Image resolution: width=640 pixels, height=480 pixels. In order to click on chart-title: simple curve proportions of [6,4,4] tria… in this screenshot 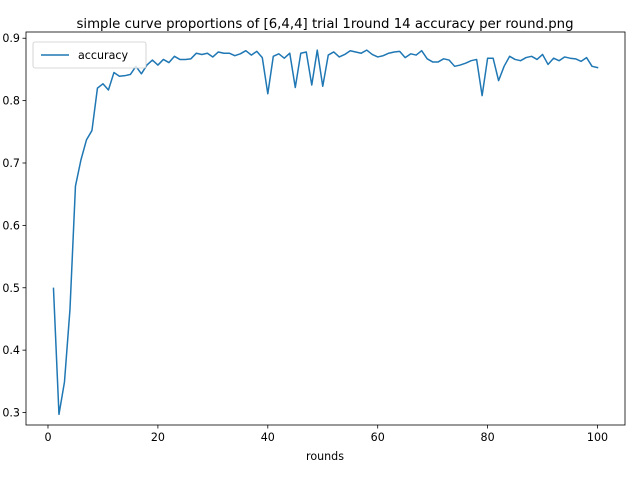, I will do `click(324, 24)`.